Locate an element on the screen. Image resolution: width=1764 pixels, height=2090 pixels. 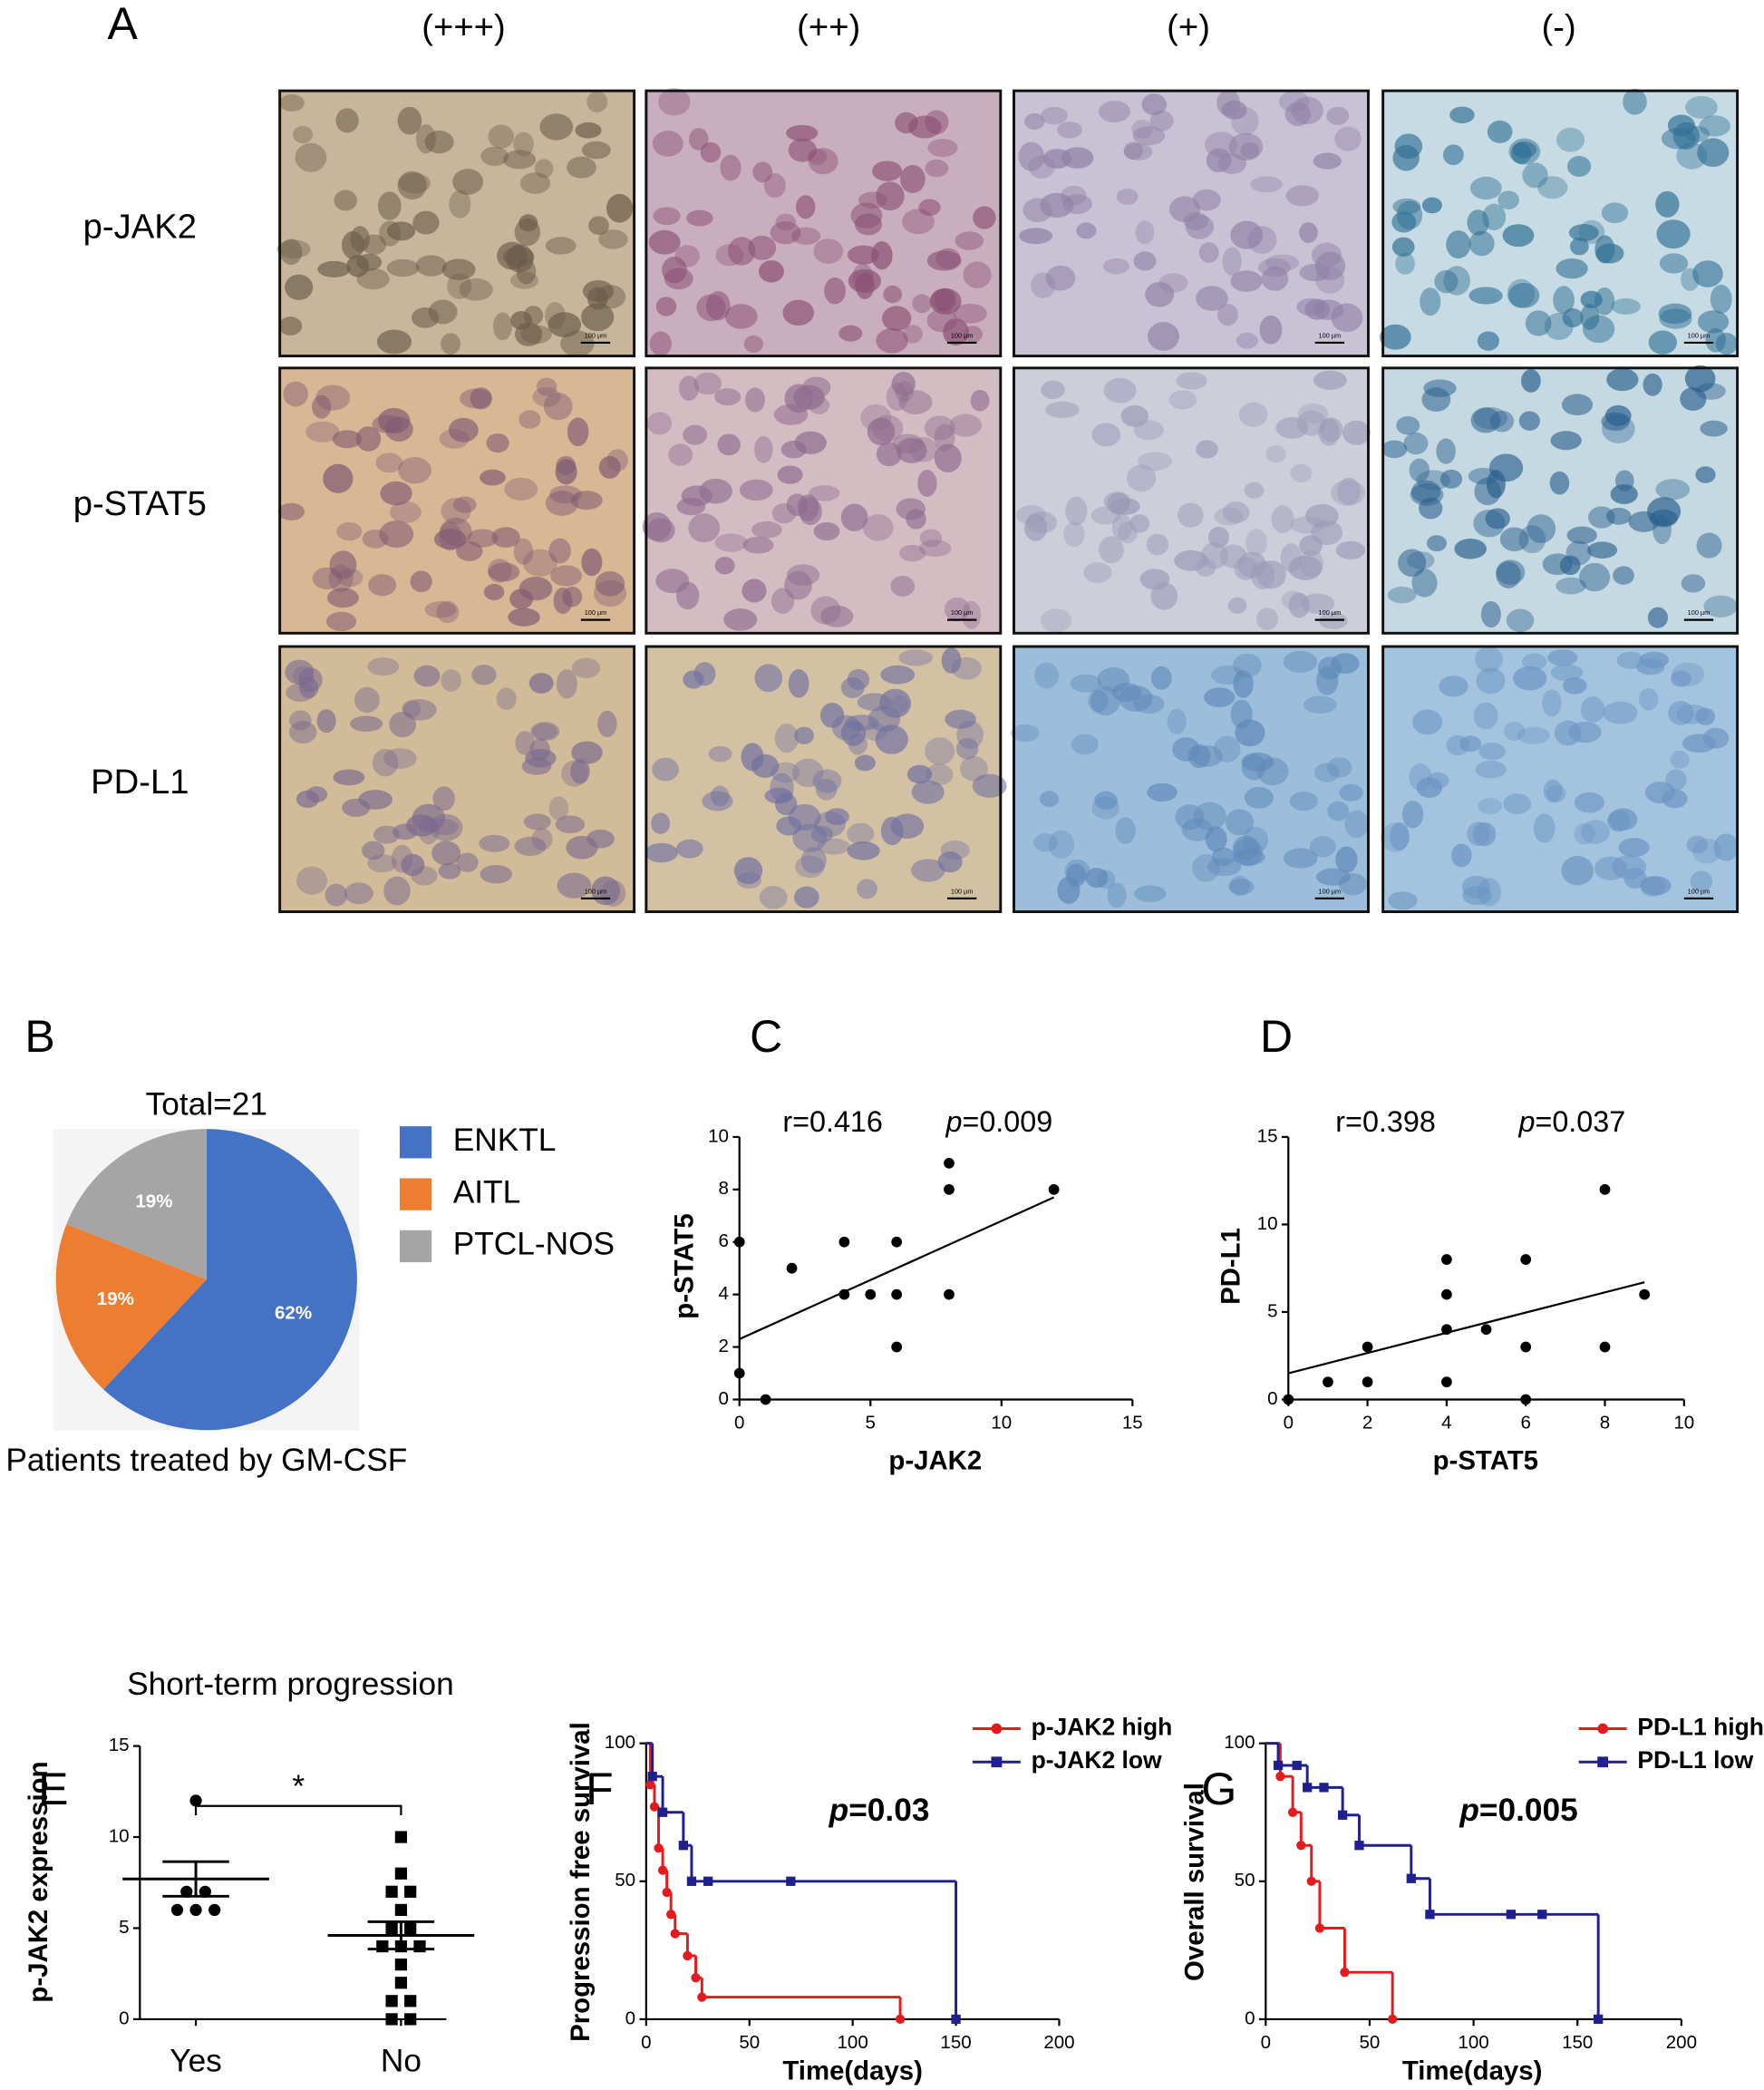
p-text: =0.005 is located at coordinates (1528, 1810).